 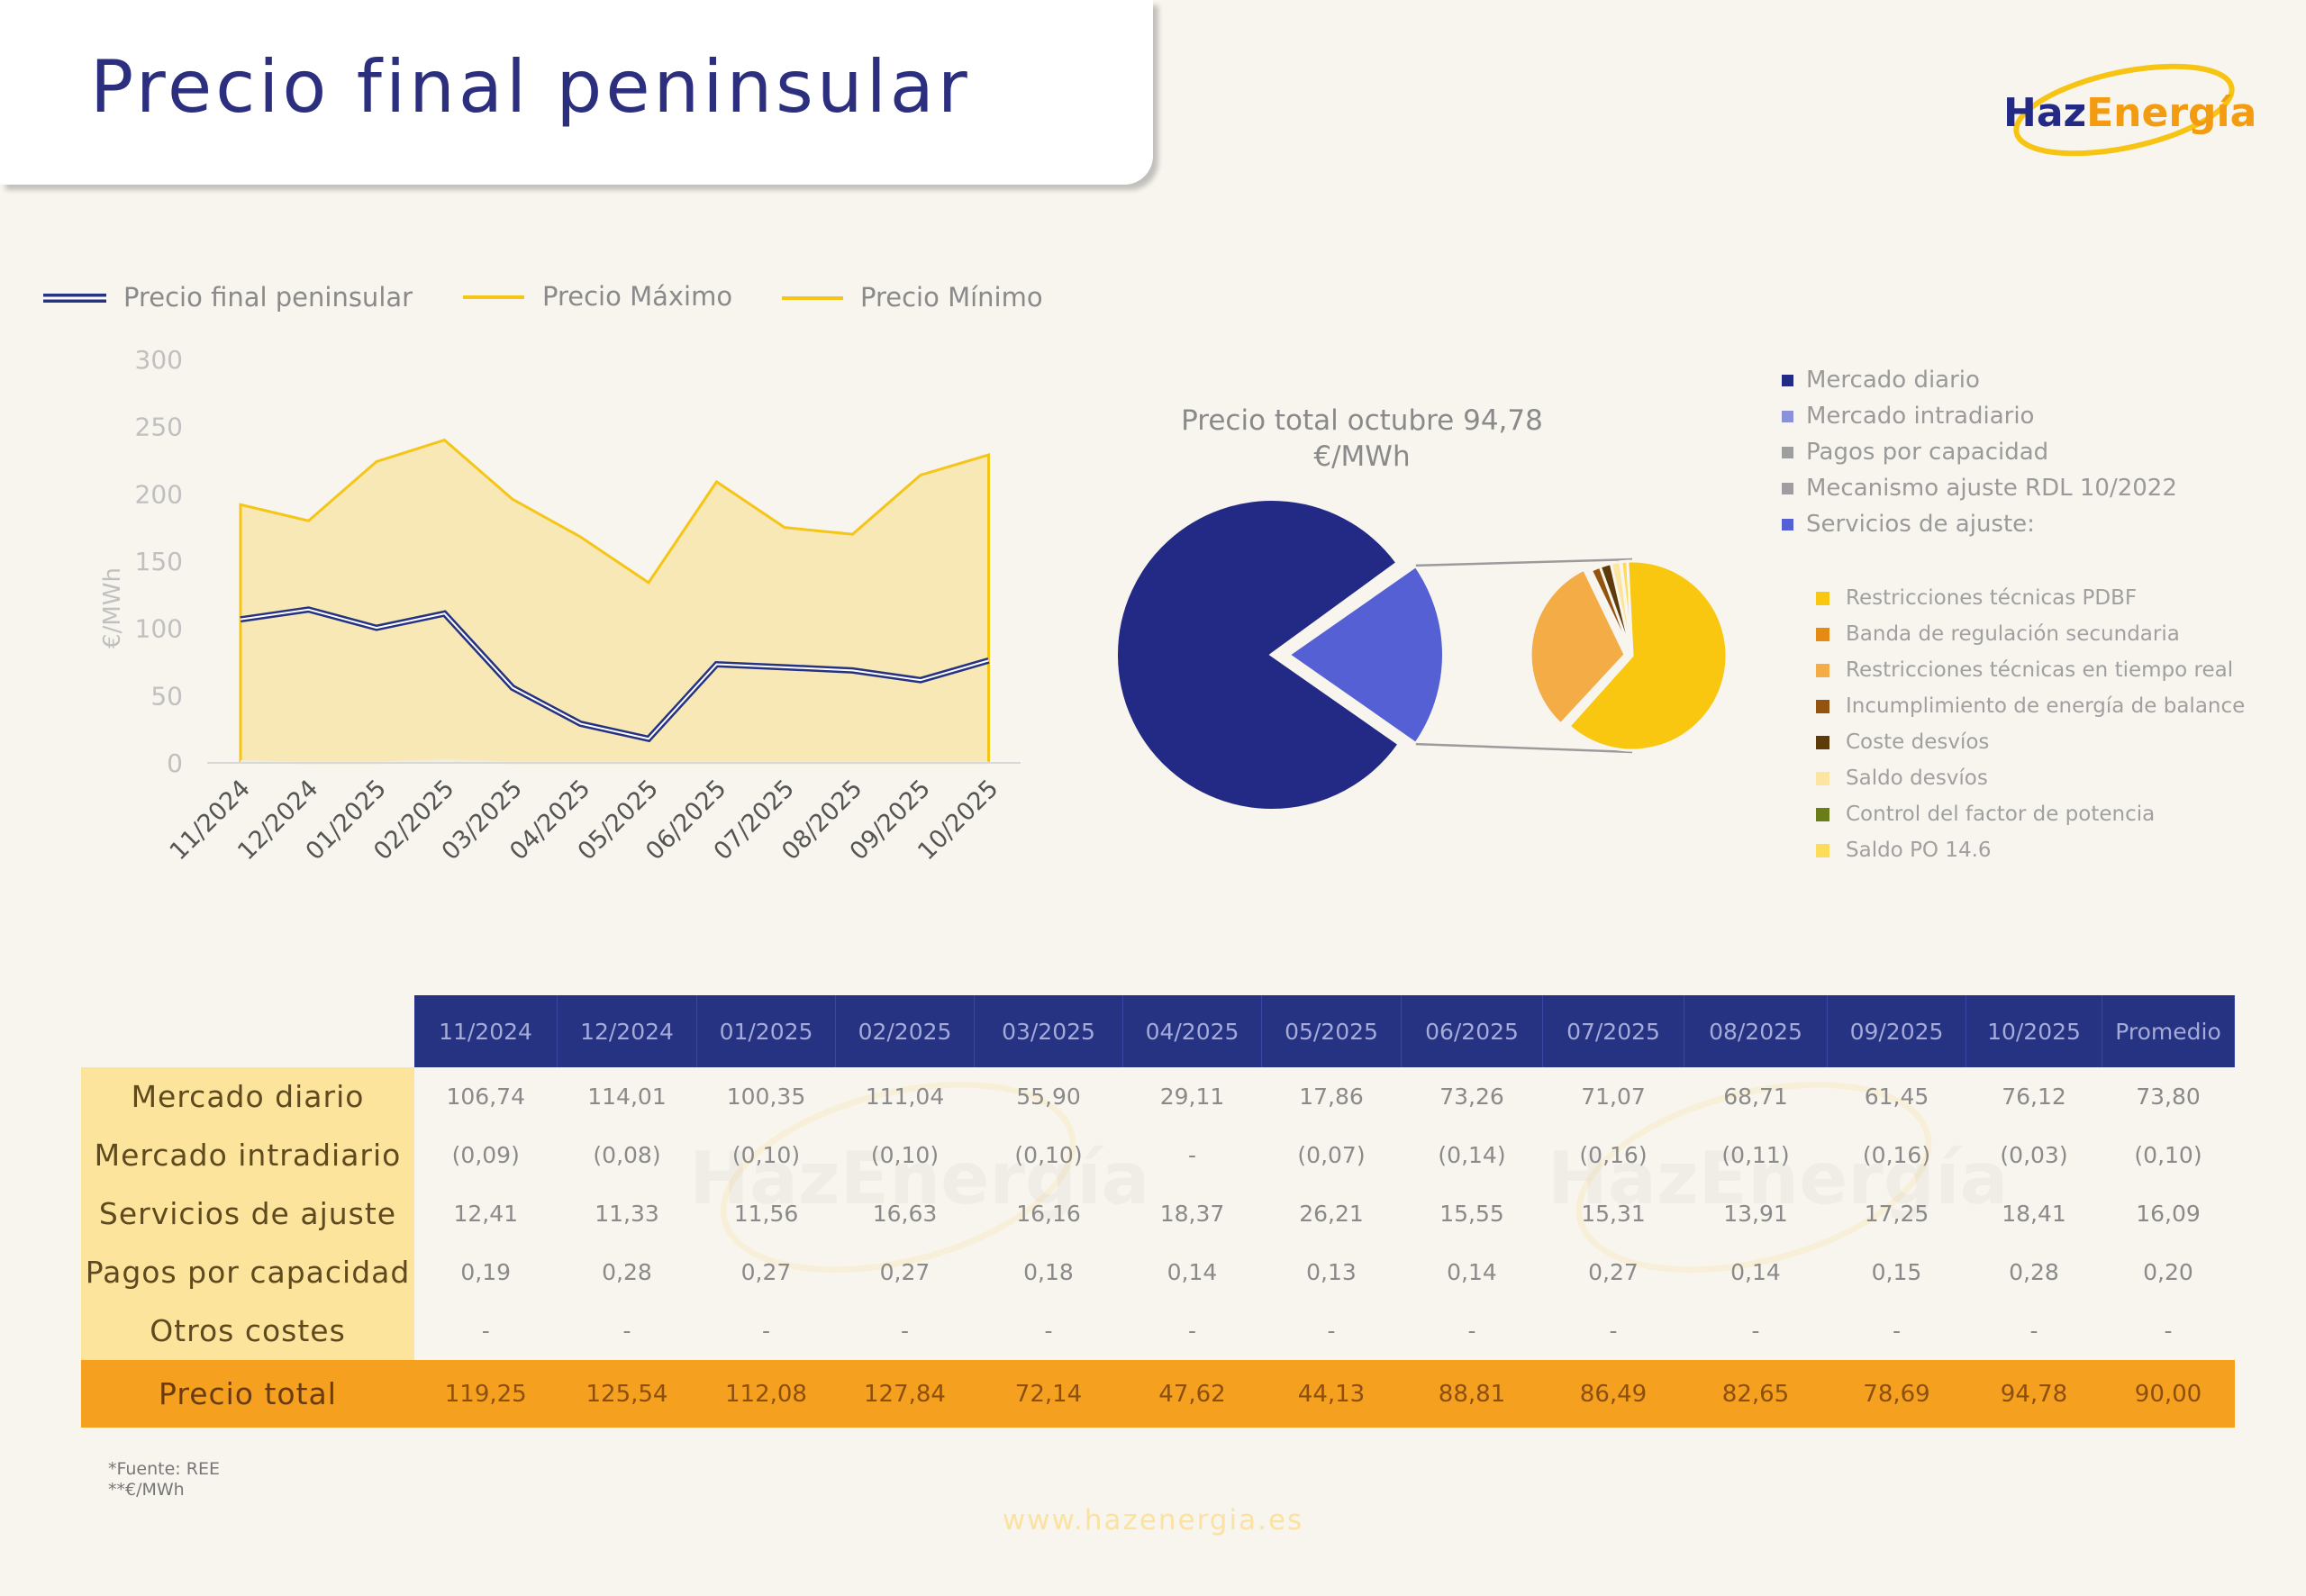 What do you see at coordinates (2001, 814) in the screenshot?
I see `legend-label: Control del factor de potencia` at bounding box center [2001, 814].